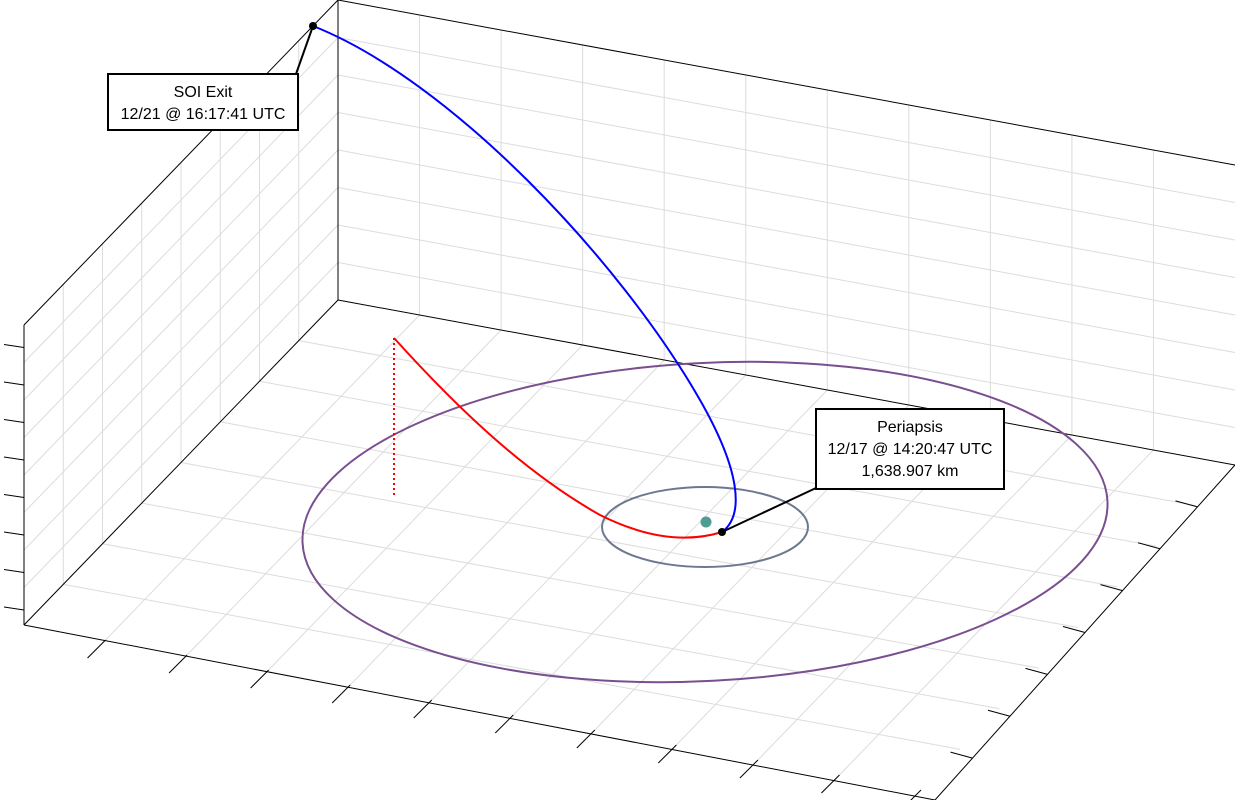 This screenshot has height=800, width=1235. What do you see at coordinates (910, 471) in the screenshot?
I see `periapsis-altitude: 1,638.907 km` at bounding box center [910, 471].